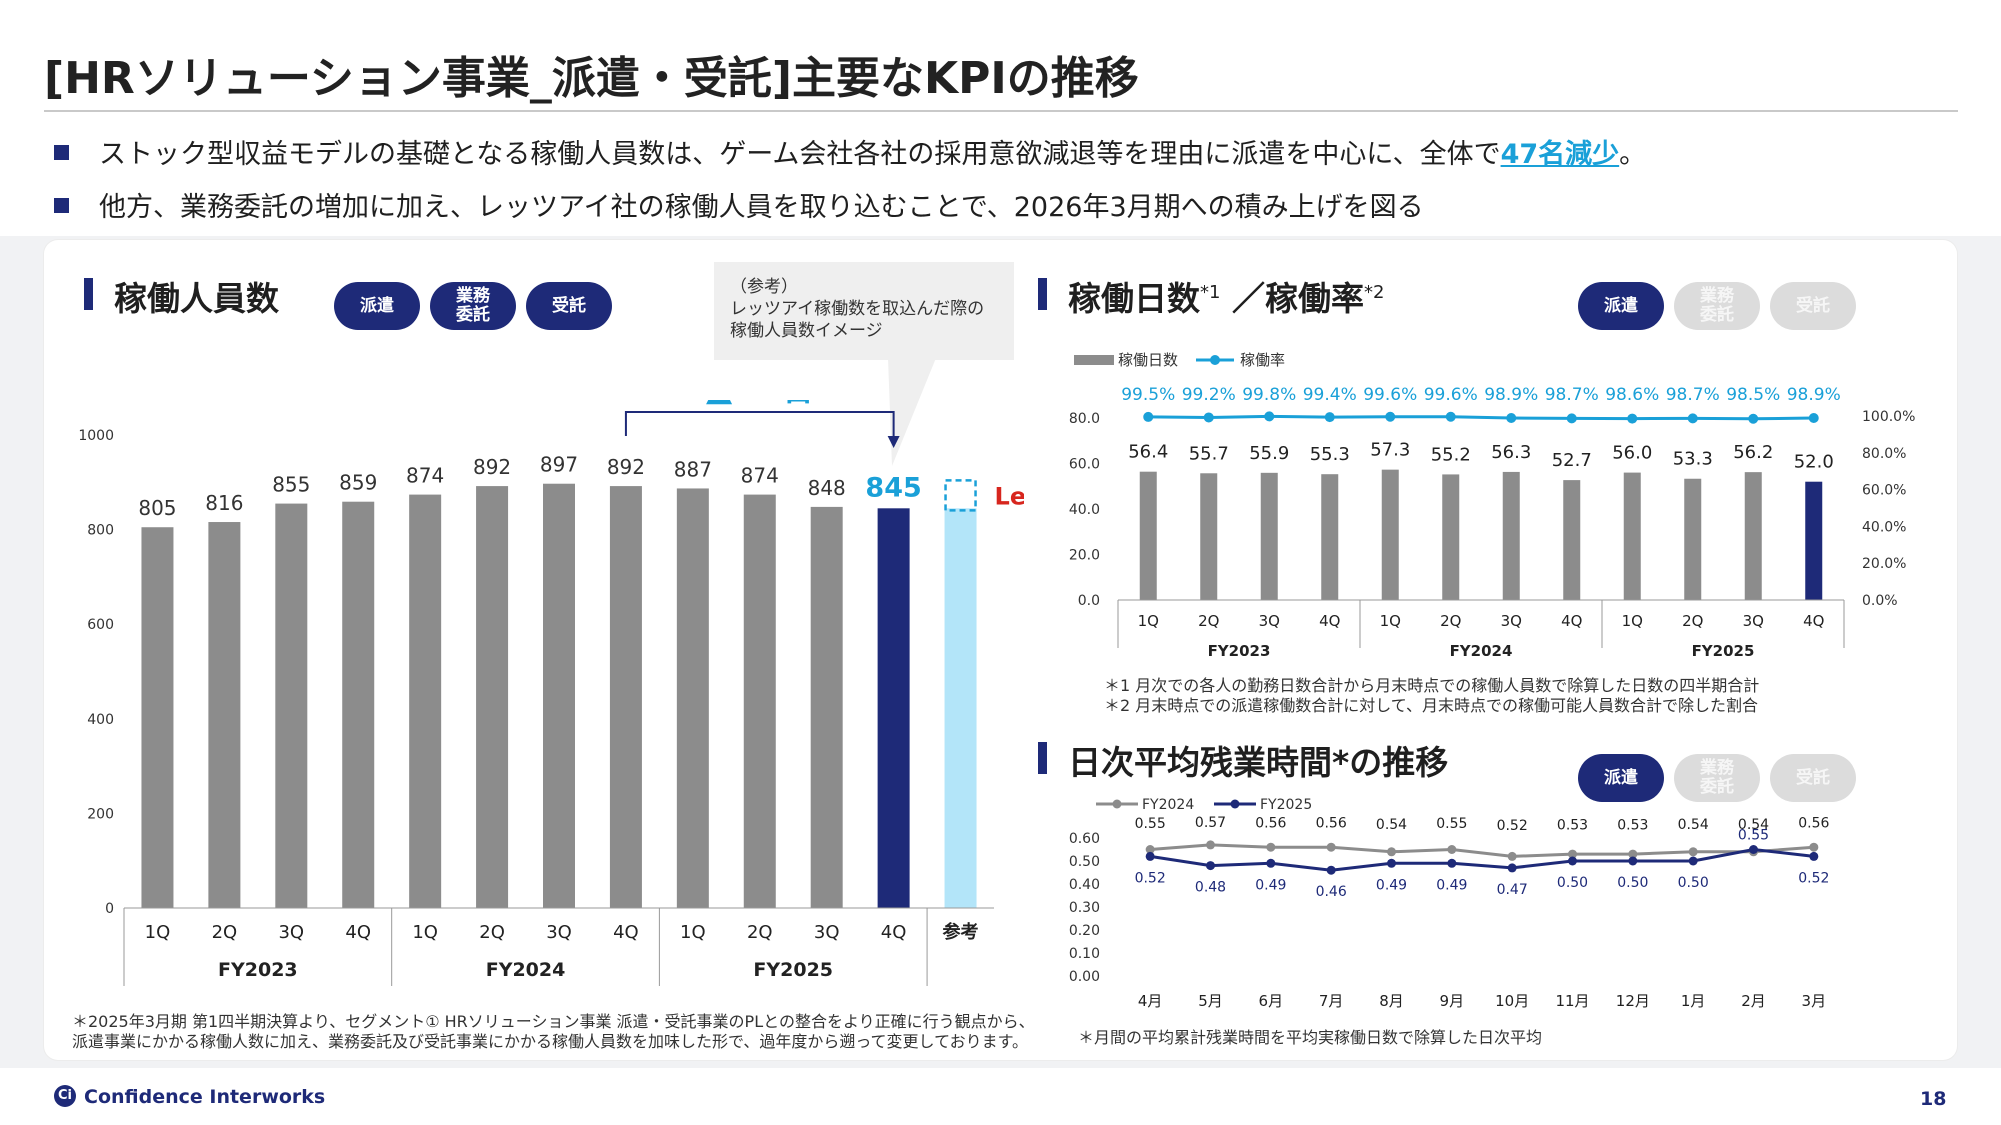 Image resolution: width=2001 pixels, height=1125 pixels. I want to click on fy2024-line, so click(1482, 850).